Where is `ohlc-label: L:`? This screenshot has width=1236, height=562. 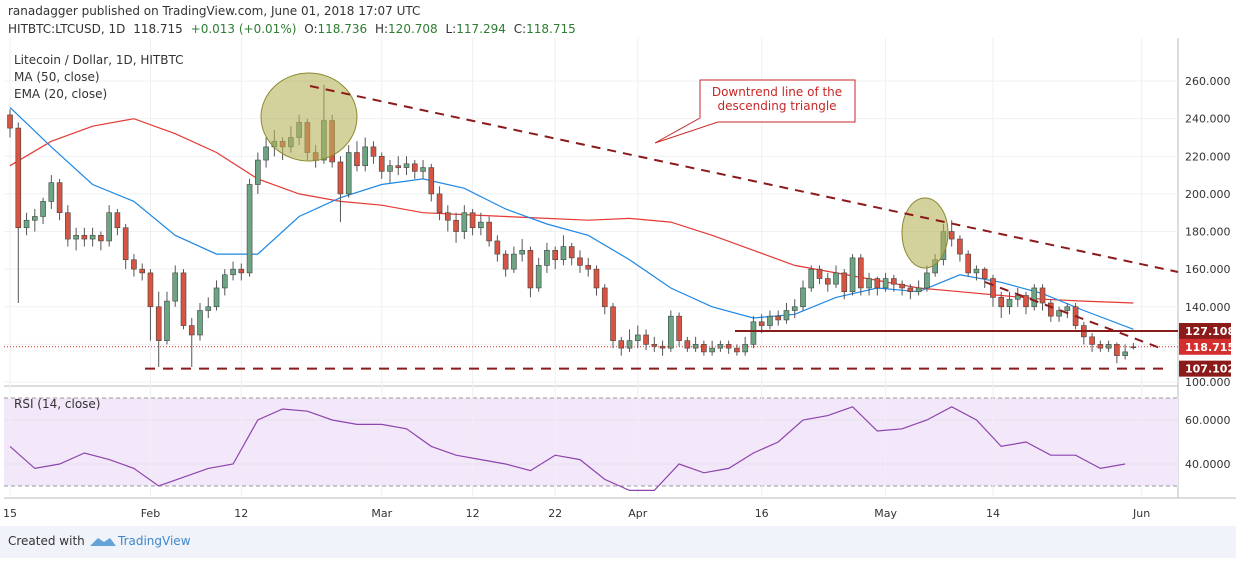
ohlc-label: L: is located at coordinates (451, 29).